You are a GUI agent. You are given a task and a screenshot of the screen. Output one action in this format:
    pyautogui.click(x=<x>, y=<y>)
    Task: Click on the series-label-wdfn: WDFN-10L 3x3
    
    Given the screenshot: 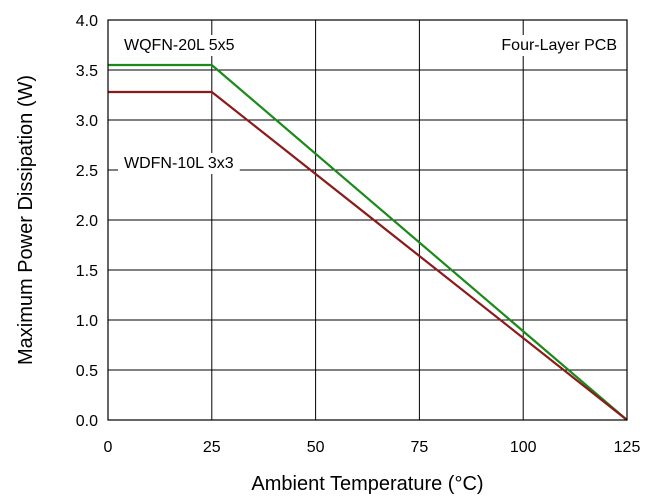 What is the action you would take?
    pyautogui.click(x=179, y=163)
    